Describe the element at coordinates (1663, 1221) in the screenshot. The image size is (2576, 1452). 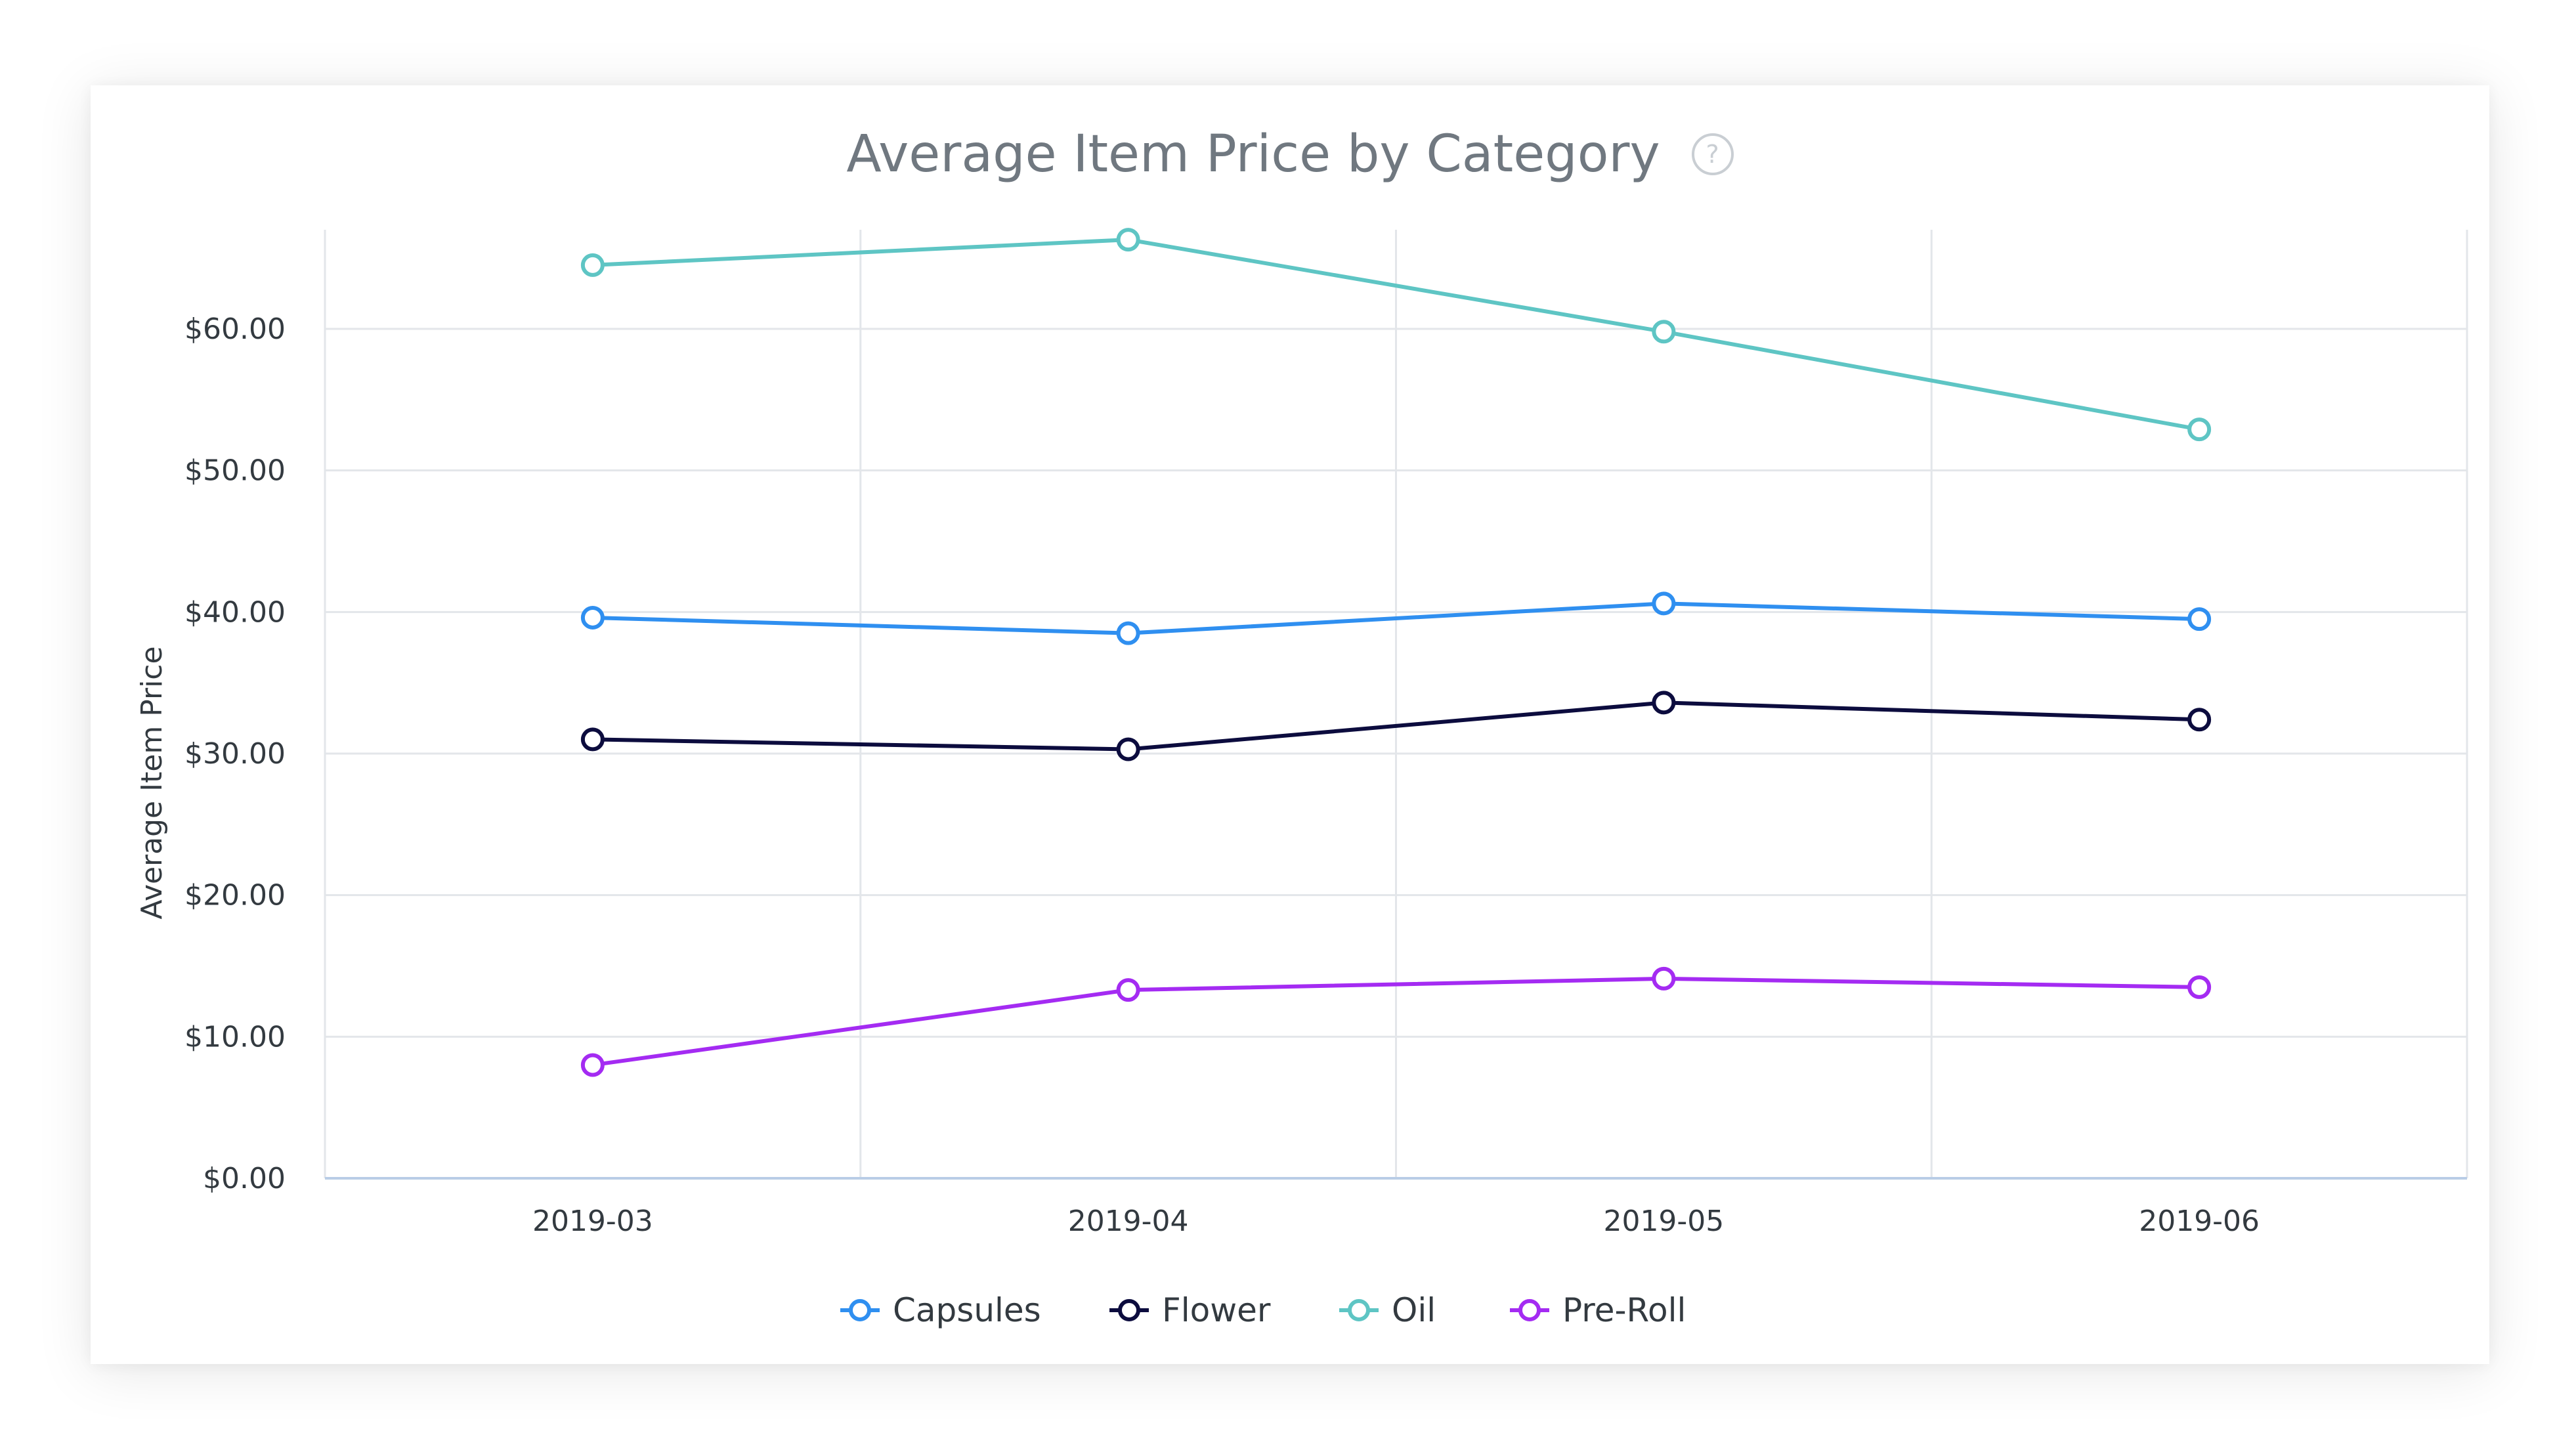
I see `x-tick-label: 2019-05` at that location.